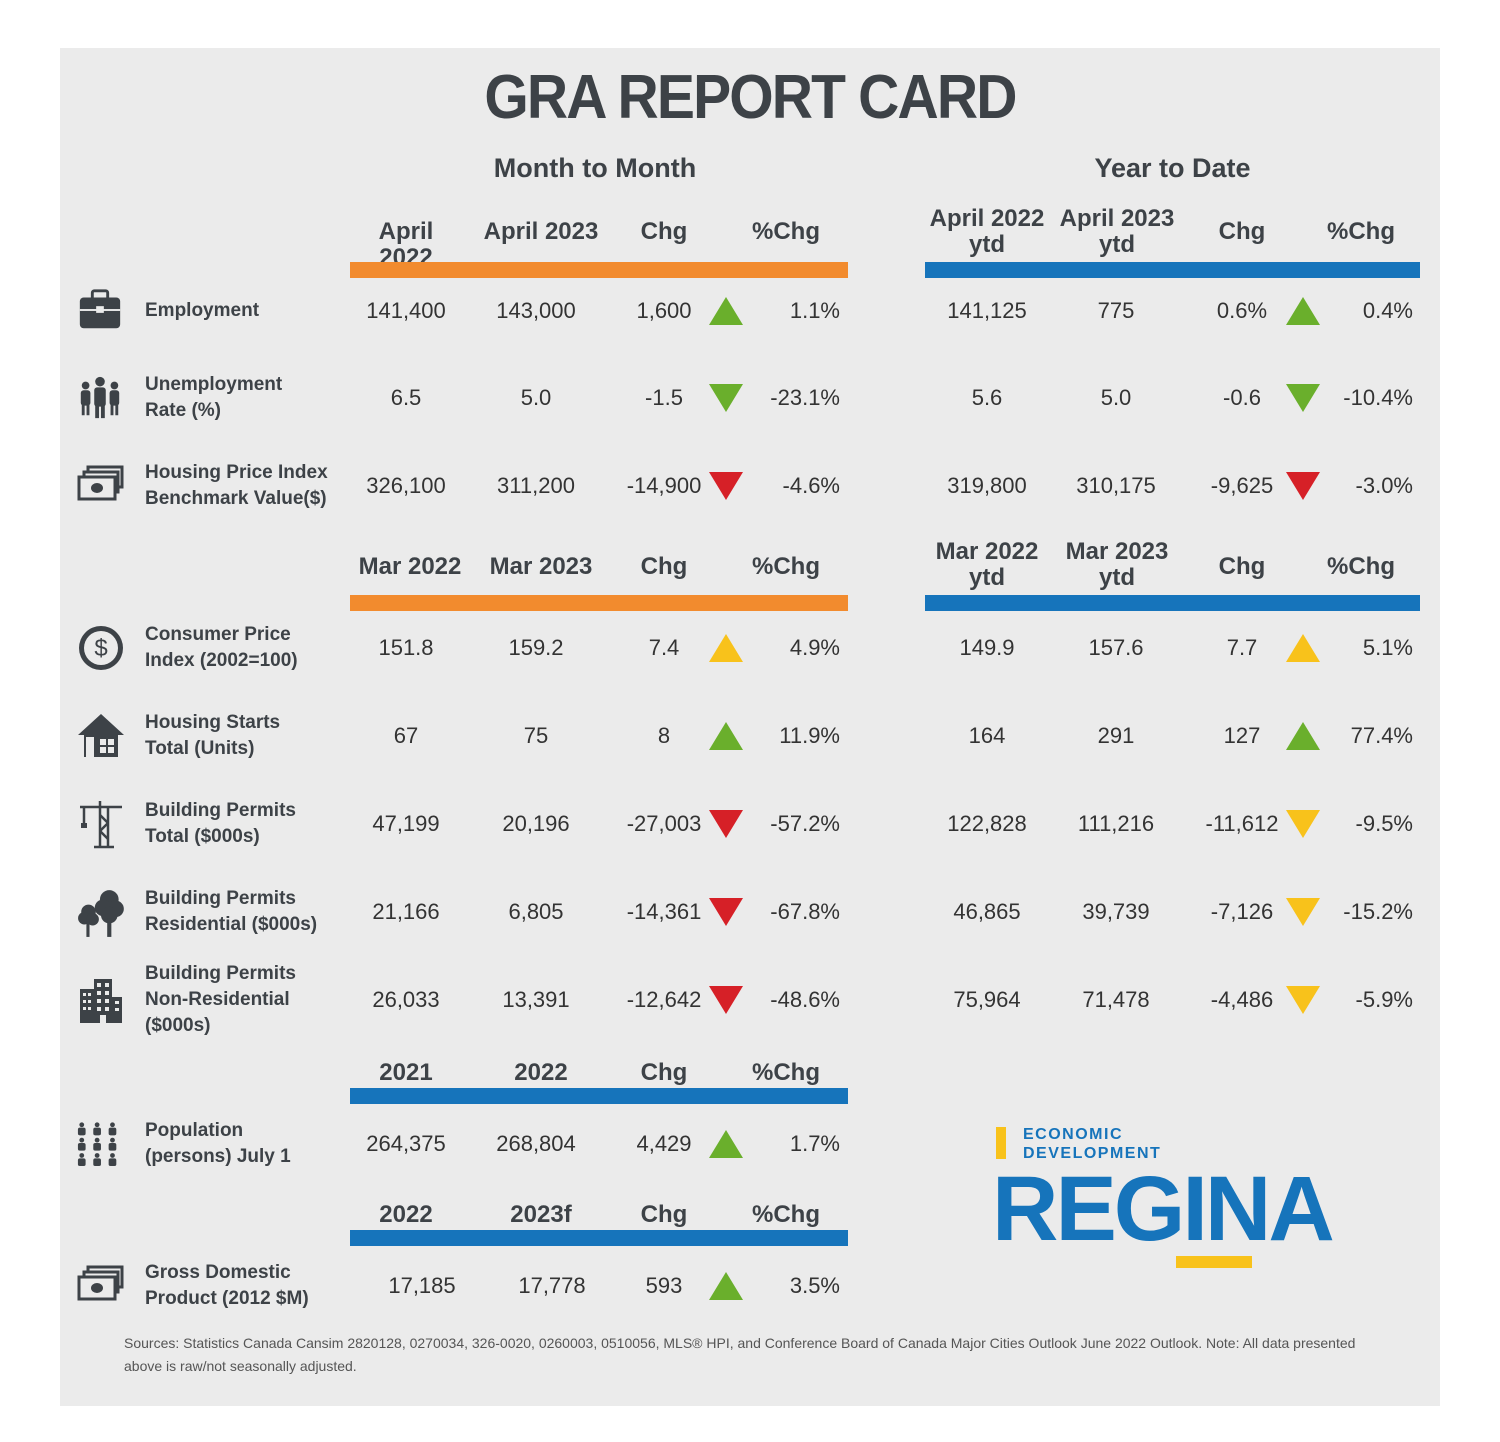 The width and height of the screenshot is (1500, 1442). Describe the element at coordinates (245, 648) in the screenshot. I see `row-label: Consumer Price Index (2002=100)` at that location.